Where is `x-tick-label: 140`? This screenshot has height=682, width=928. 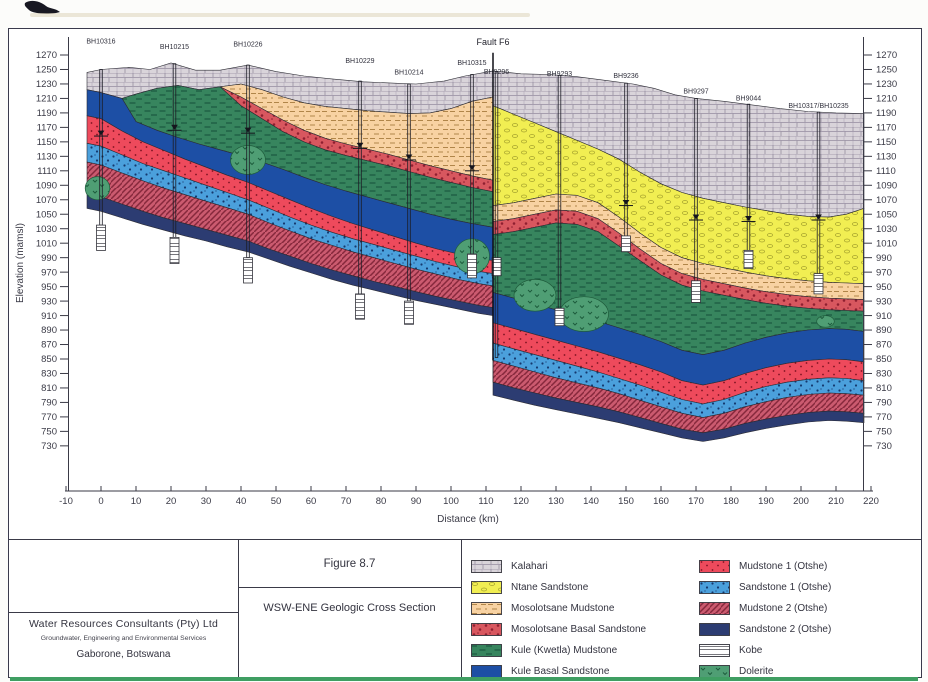
x-tick-label: 140 is located at coordinates (591, 501).